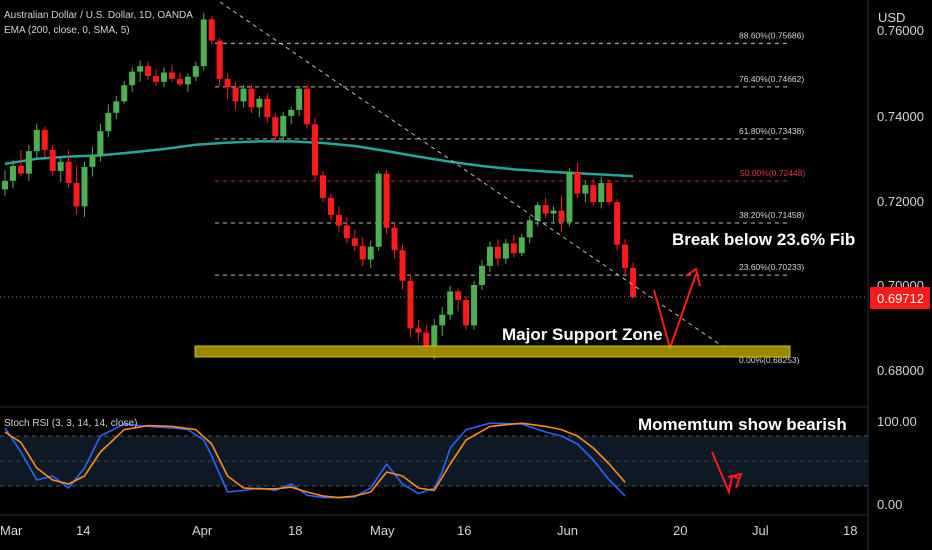 This screenshot has width=932, height=550. What do you see at coordinates (771, 131) in the screenshot?
I see `fib-level-label: 61.80%(0.73438)` at bounding box center [771, 131].